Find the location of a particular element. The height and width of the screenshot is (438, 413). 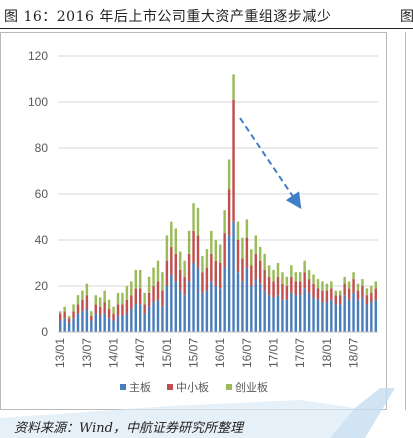

y-tick-label: 80 is located at coordinates (42, 148).